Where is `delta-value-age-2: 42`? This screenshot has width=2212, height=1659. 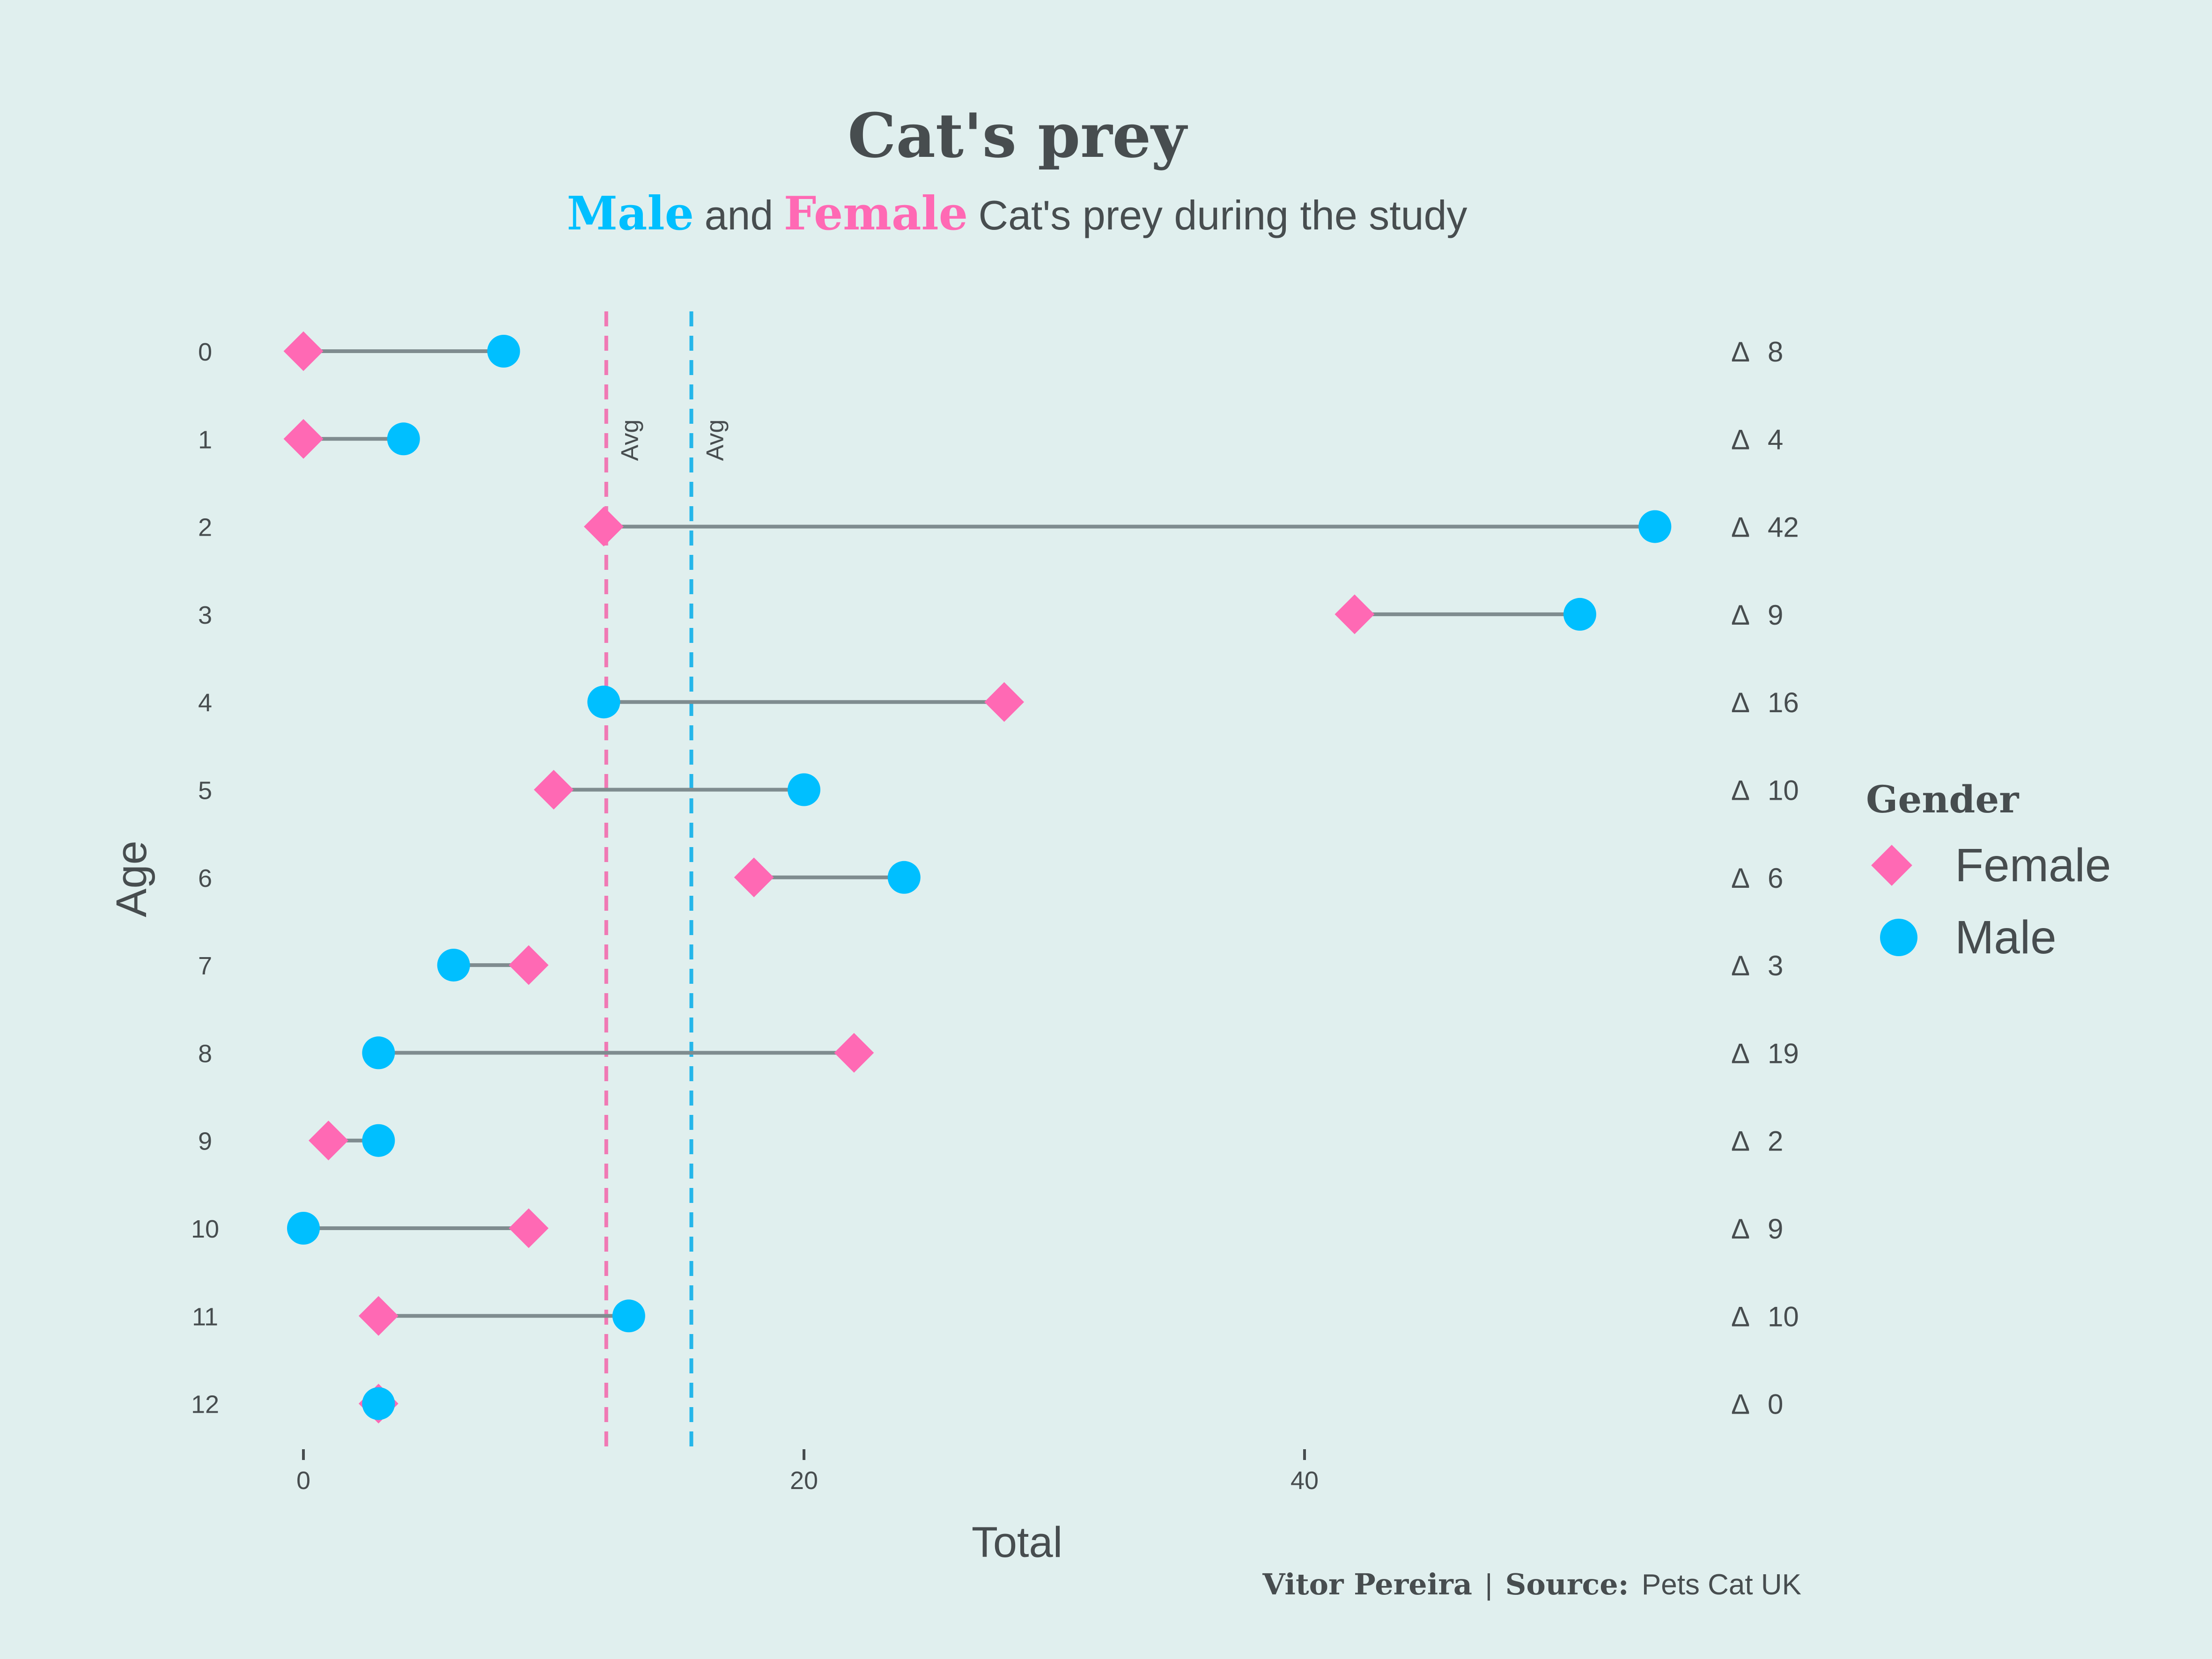 delta-value-age-2: 42 is located at coordinates (1783, 527).